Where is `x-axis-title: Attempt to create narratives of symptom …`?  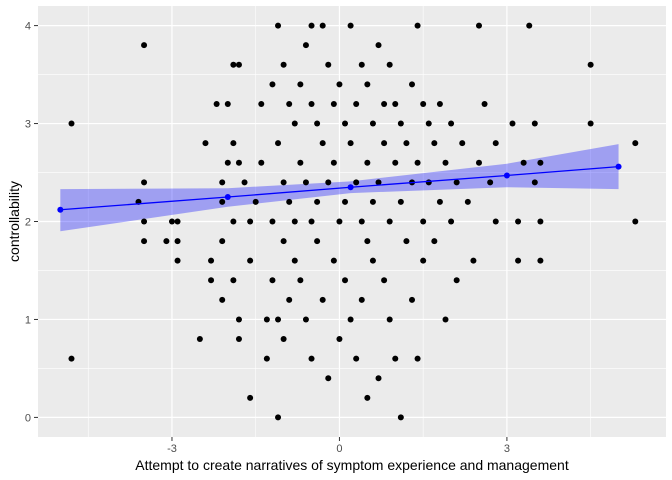
x-axis-title: Attempt to create narratives of symptom … is located at coordinates (352, 465).